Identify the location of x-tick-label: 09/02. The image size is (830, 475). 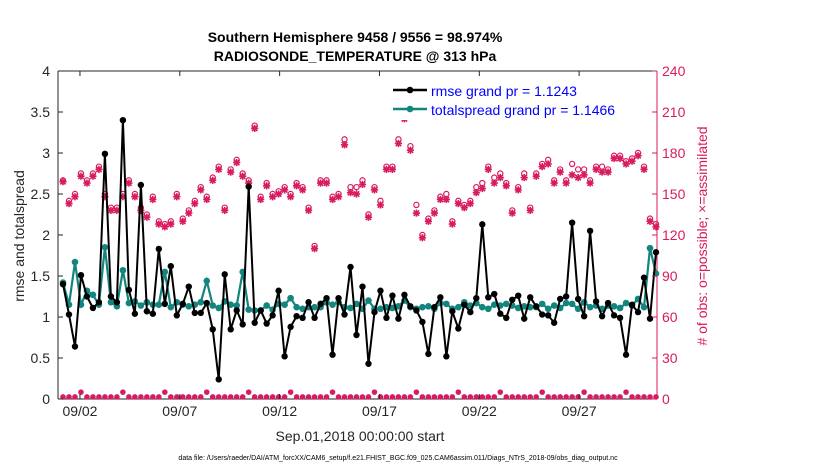
(79, 411).